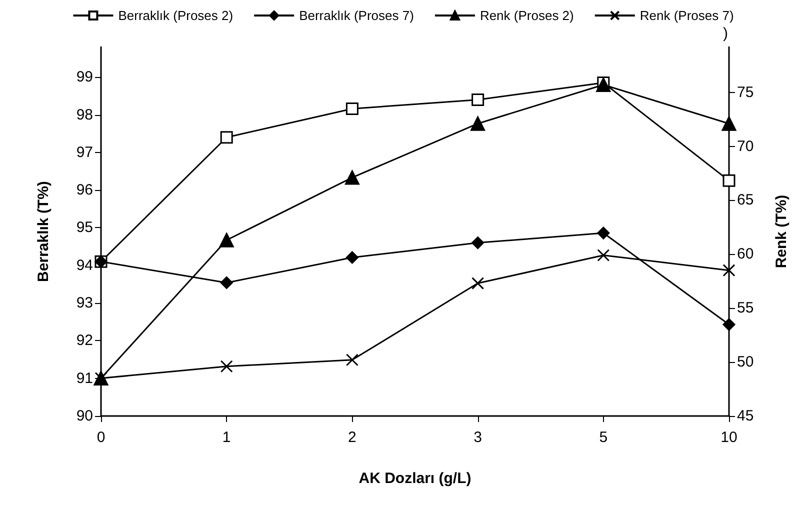  What do you see at coordinates (745, 92) in the screenshot?
I see `y2-tick-label: 75` at bounding box center [745, 92].